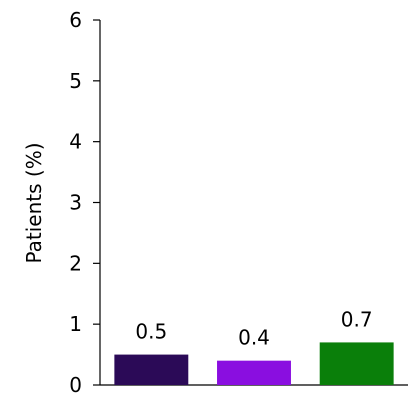 The width and height of the screenshot is (412, 400). Describe the element at coordinates (75, 81) in the screenshot. I see `y-tick-label: 5` at that location.